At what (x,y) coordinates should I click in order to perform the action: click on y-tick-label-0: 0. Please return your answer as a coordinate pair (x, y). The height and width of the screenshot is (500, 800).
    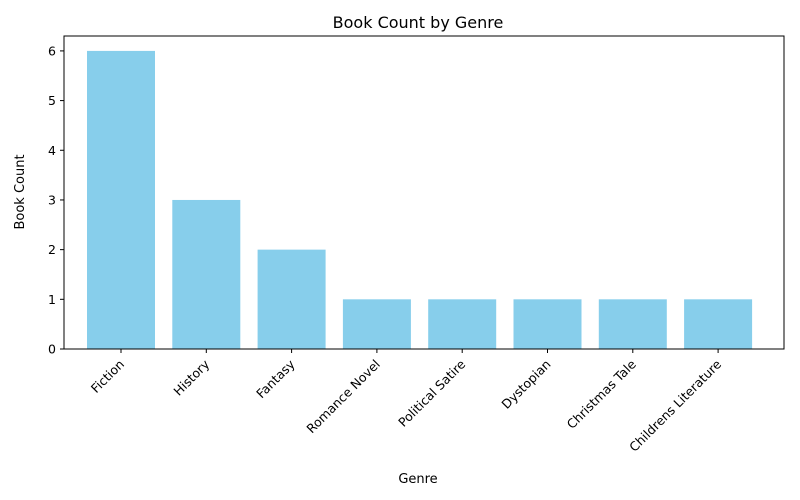
    Looking at the image, I should click on (52, 349).